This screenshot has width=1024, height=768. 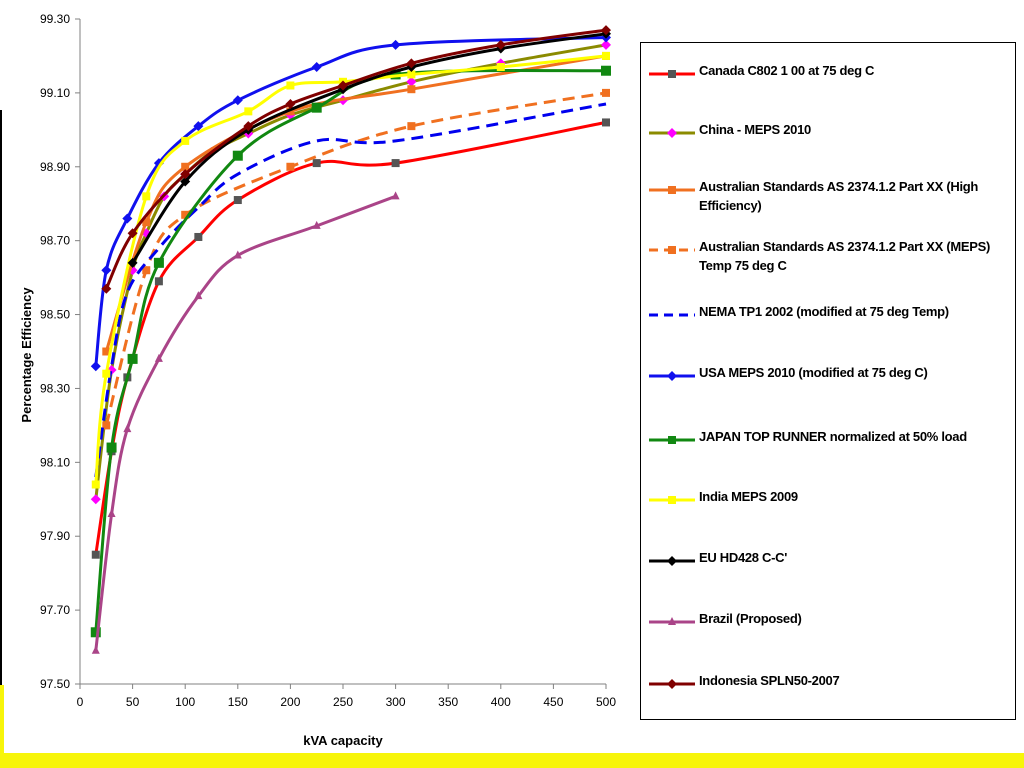 I want to click on legend-label: JAPAN TOP RUNNER normalized at 50% load, so click(x=833, y=436).